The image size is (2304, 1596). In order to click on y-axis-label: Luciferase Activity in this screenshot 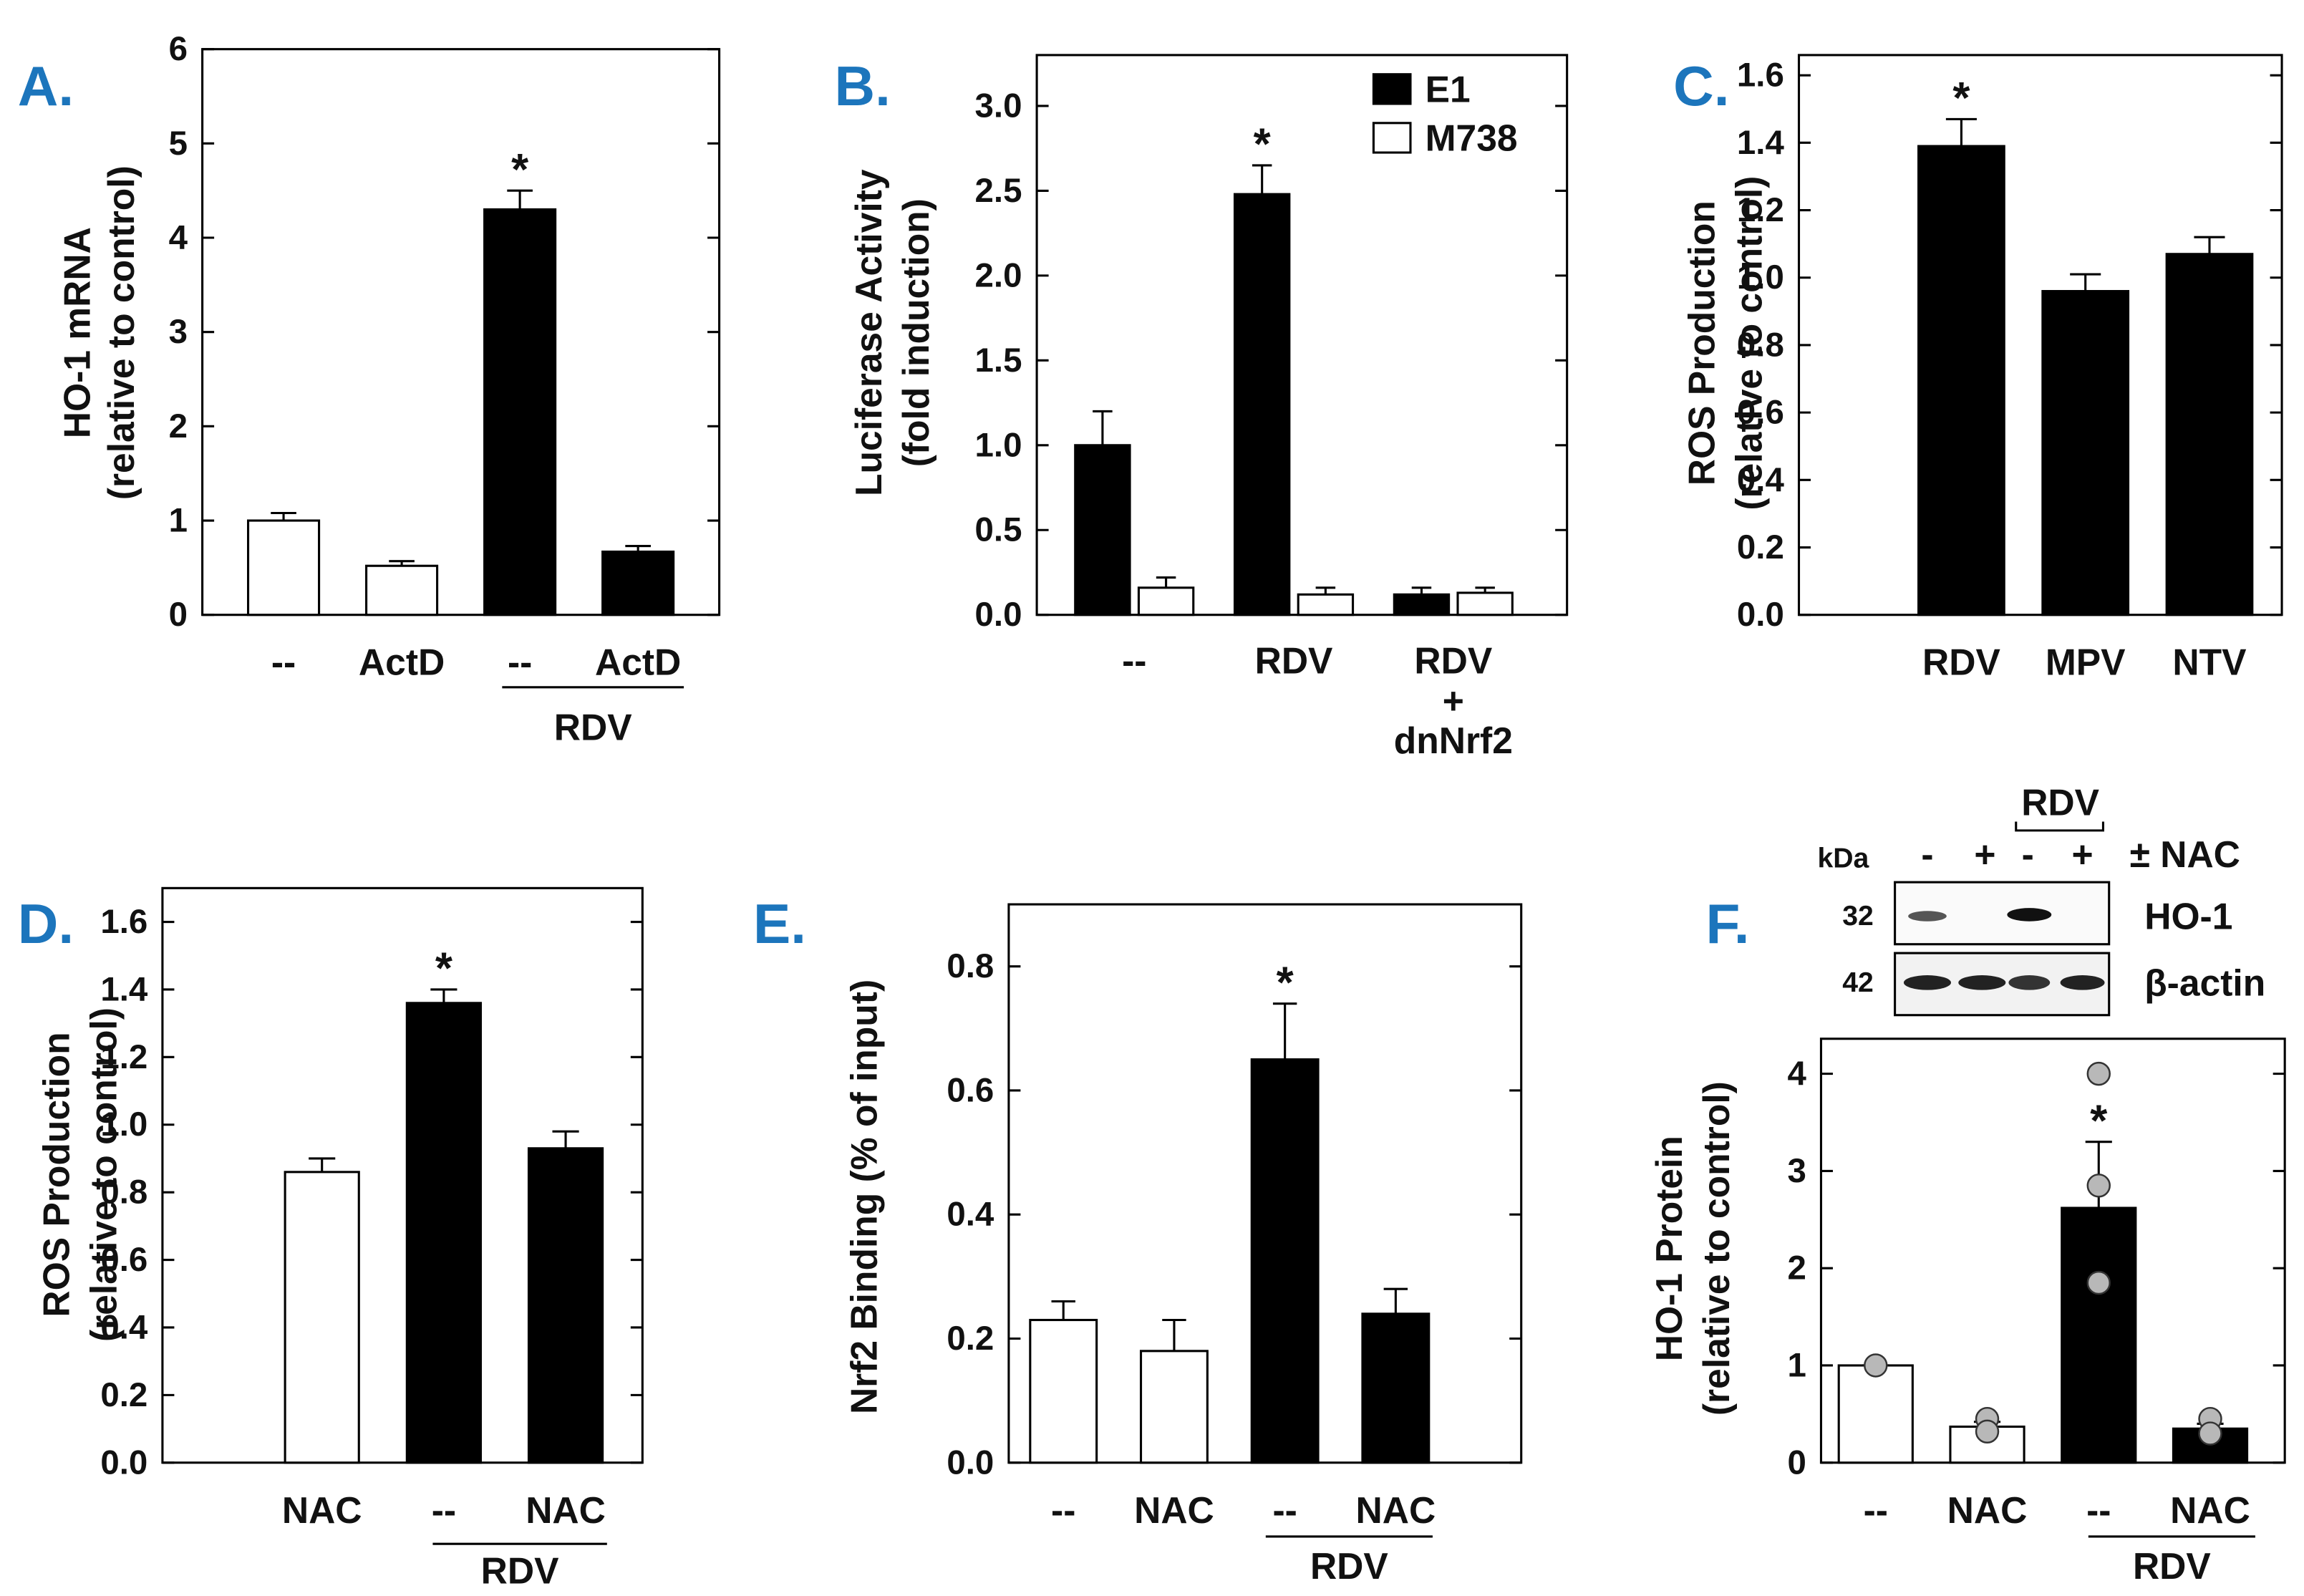, I will do `click(868, 332)`.